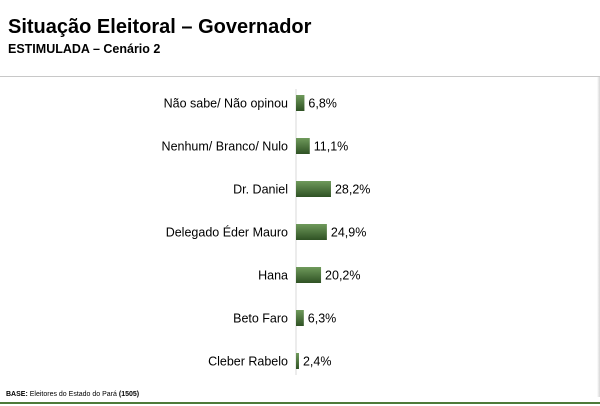 The image size is (600, 406). Describe the element at coordinates (227, 232) in the screenshot. I see `category-label: Delegado Éder Mauro` at that location.